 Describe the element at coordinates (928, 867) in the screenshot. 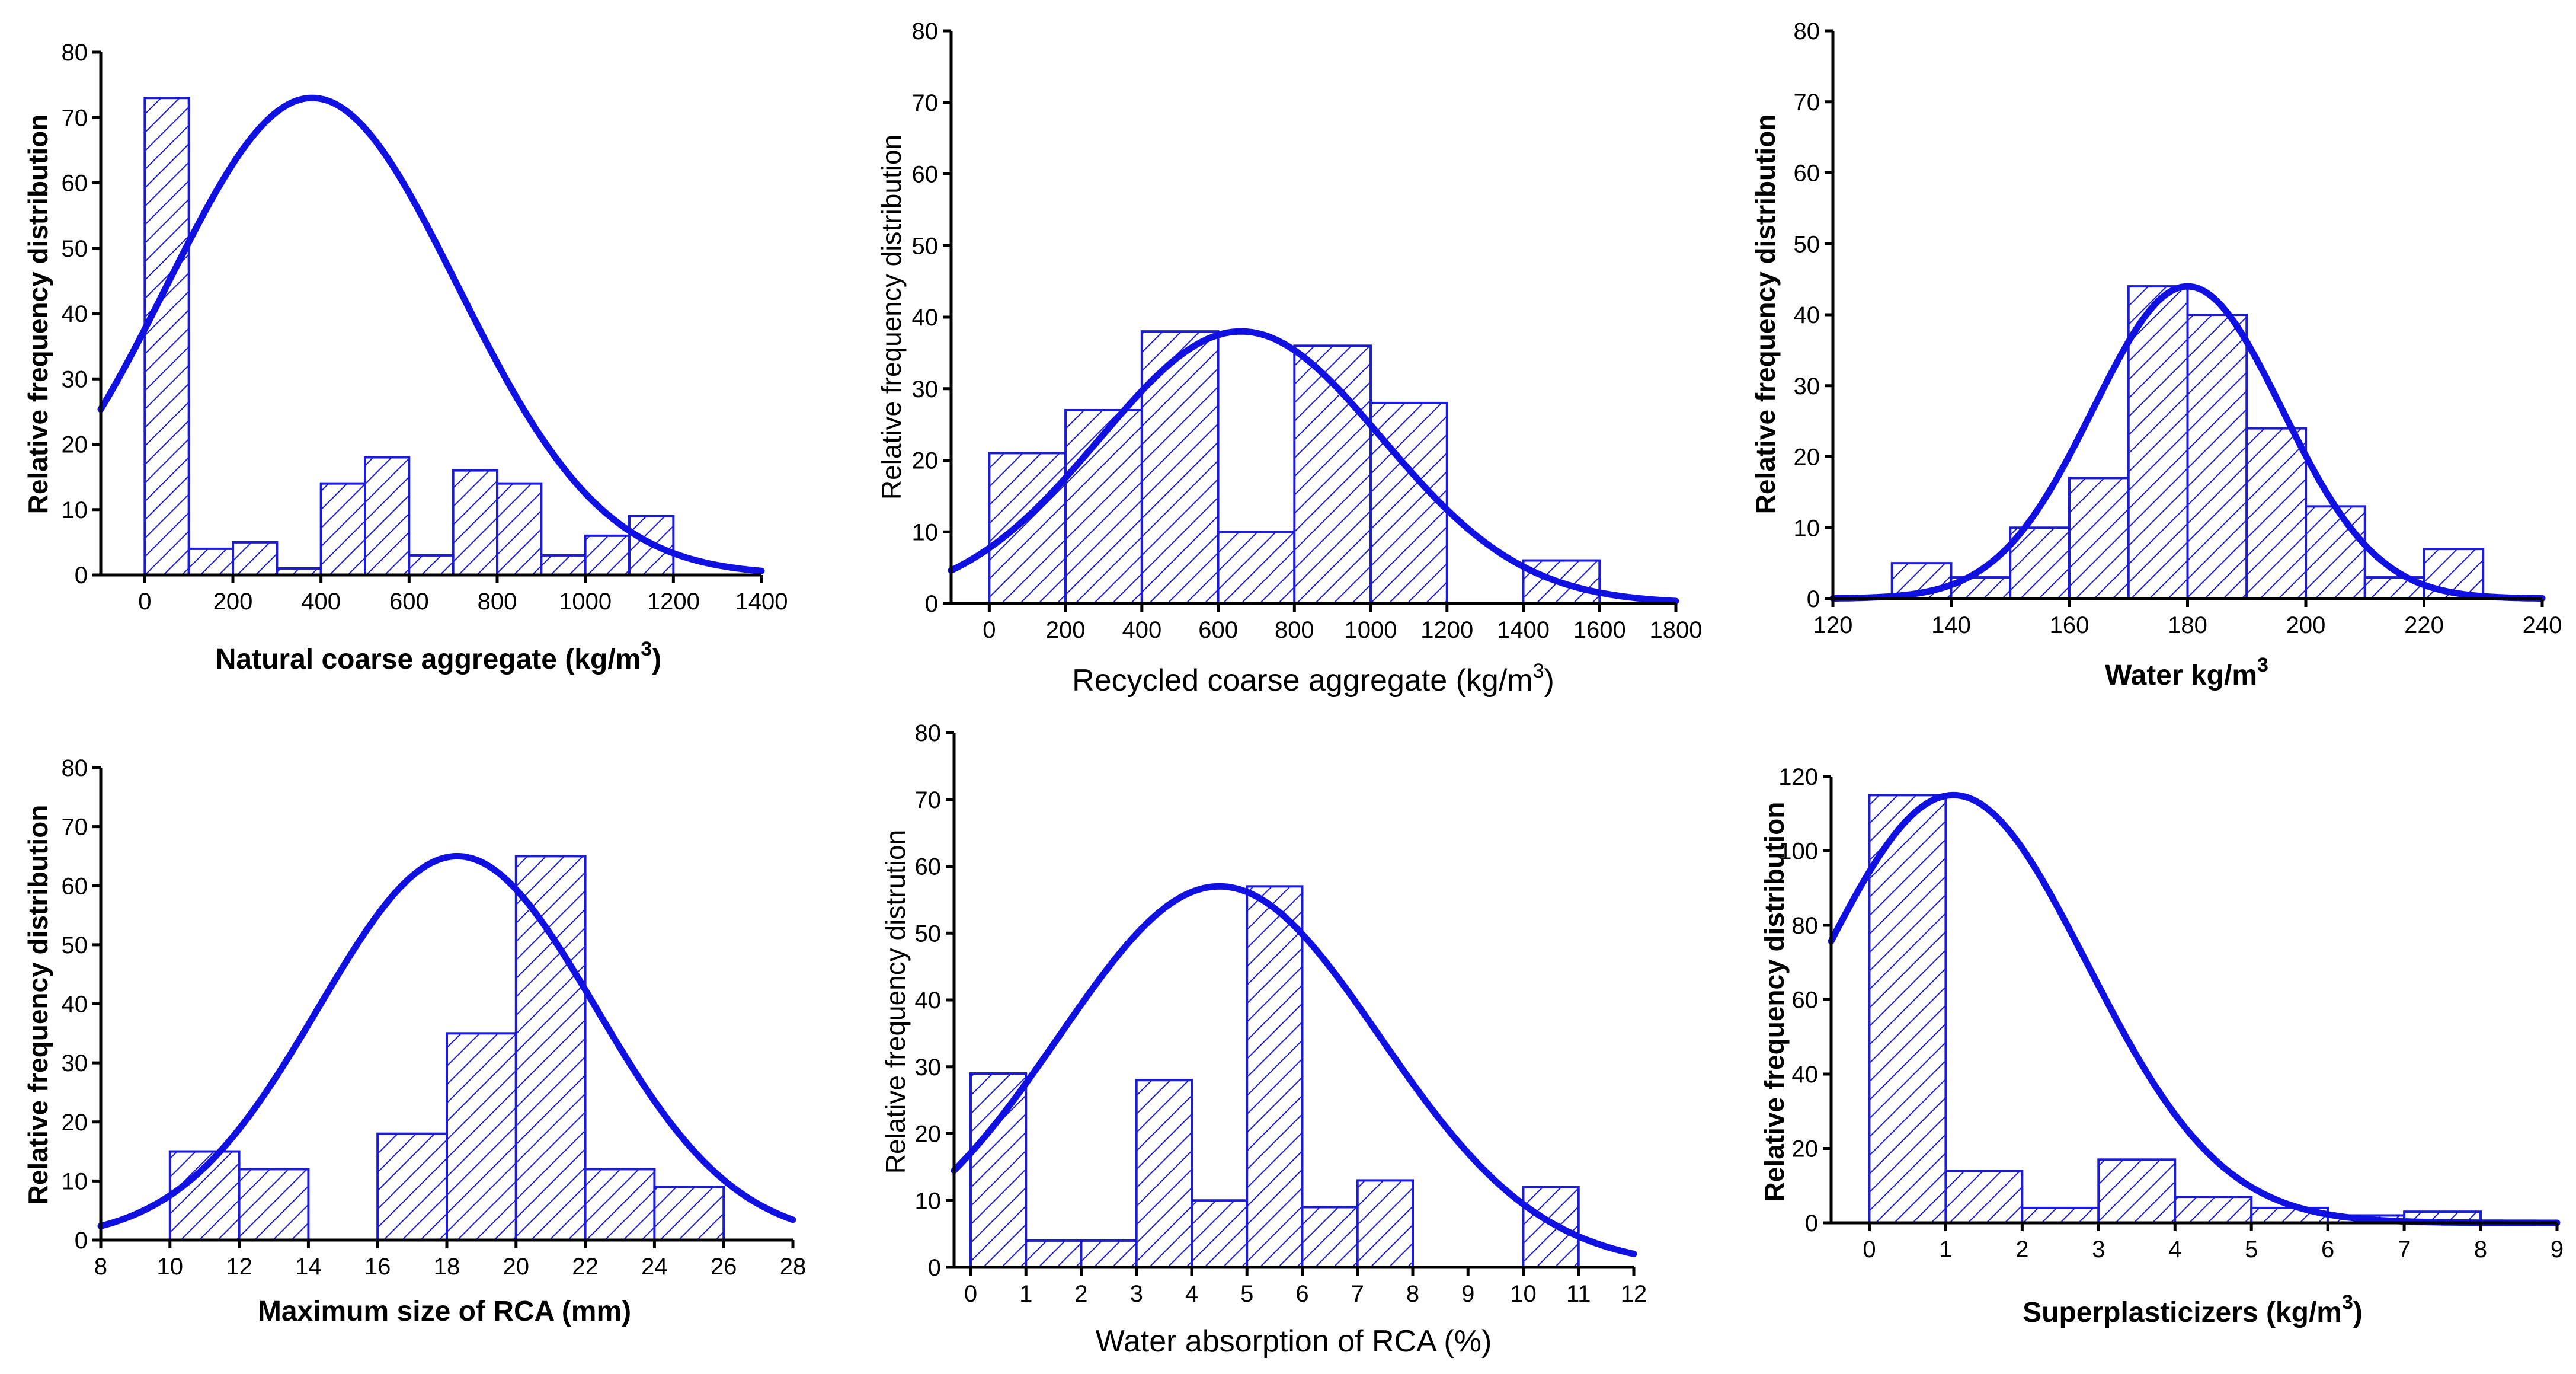

I see `y-tick-label: 60` at that location.